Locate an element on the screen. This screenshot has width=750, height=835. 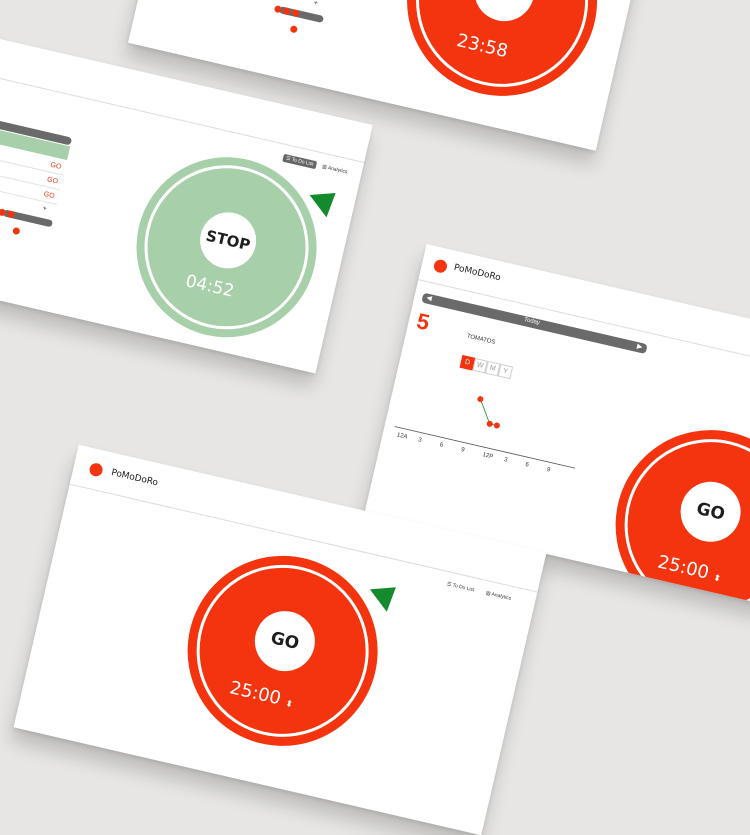
x-tick-label: 12A is located at coordinates (402, 436).